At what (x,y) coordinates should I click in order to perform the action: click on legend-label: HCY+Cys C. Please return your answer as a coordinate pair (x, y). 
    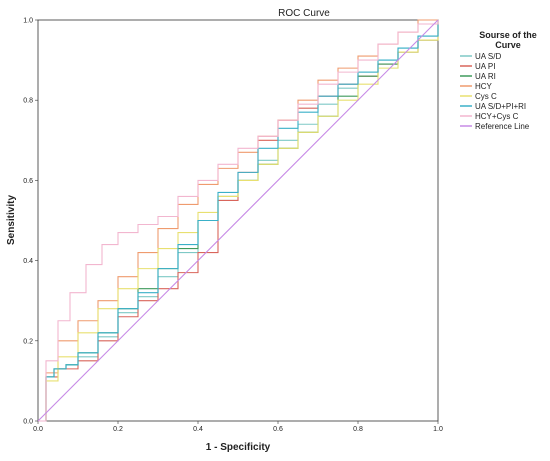
    Looking at the image, I should click on (497, 116).